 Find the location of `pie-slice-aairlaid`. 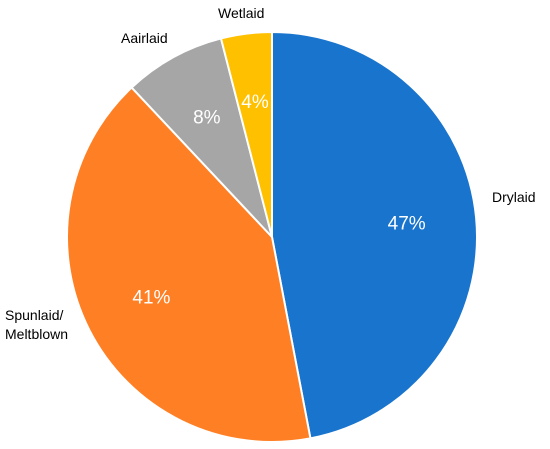

pie-slice-aairlaid is located at coordinates (201, 137).